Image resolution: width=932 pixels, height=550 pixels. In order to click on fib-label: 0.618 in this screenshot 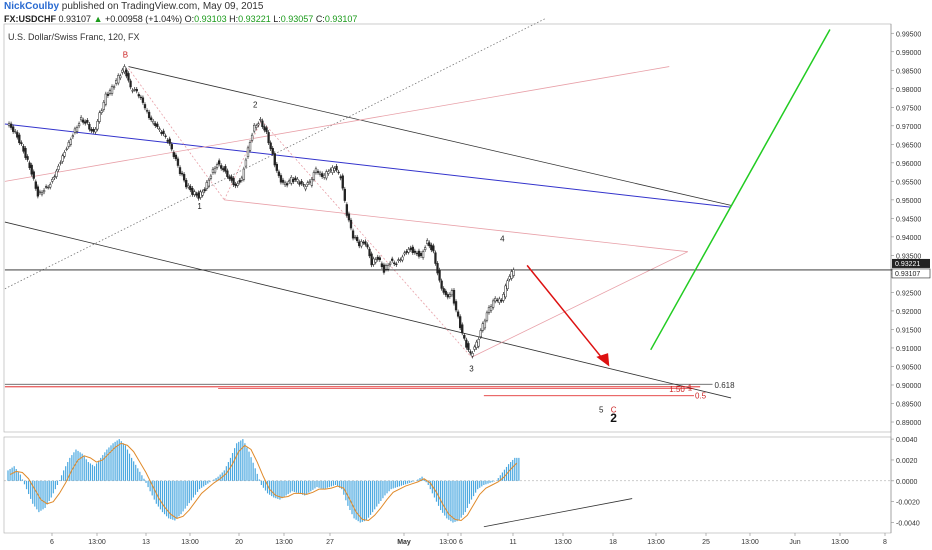, I will do `click(725, 385)`.